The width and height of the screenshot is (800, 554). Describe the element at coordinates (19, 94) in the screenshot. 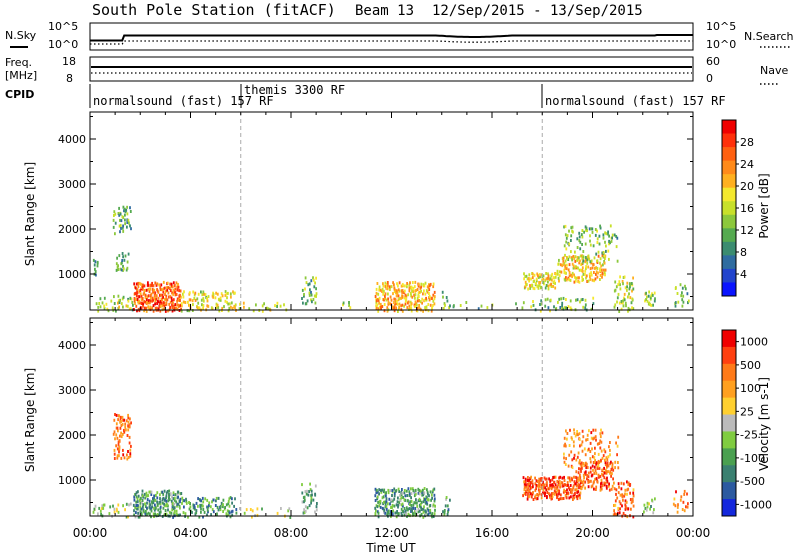

I see `cpid-label: CPID` at that location.